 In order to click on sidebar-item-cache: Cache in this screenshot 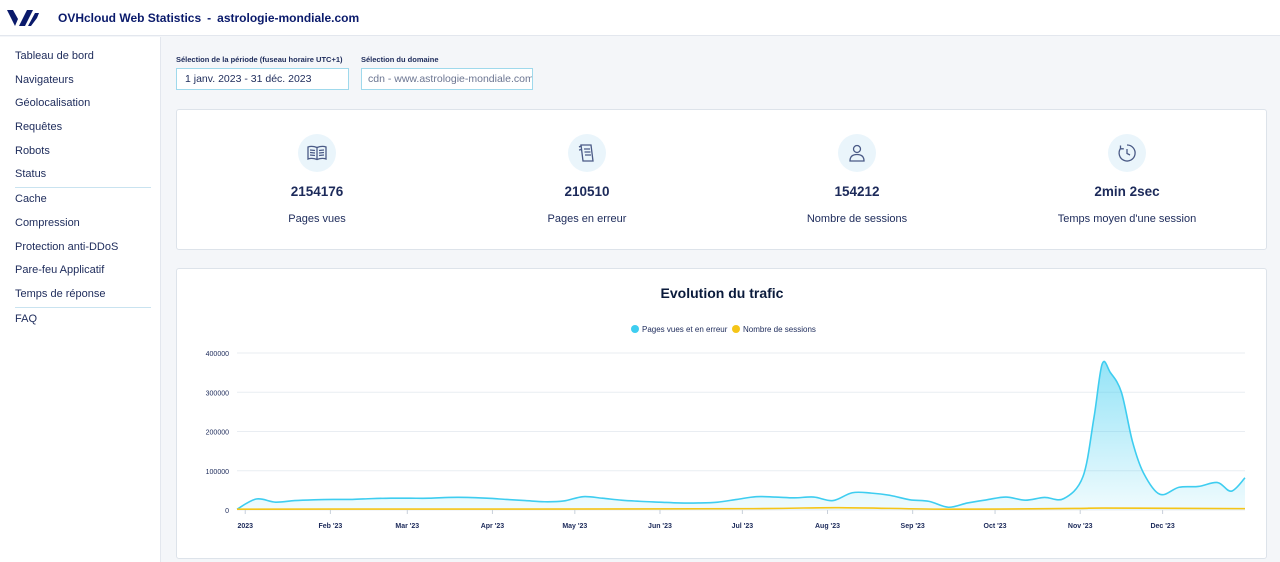, I will do `click(31, 199)`.